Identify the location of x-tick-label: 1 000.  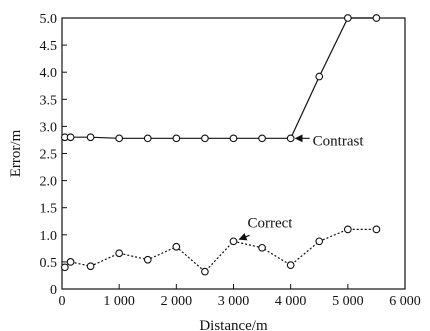
(119, 301).